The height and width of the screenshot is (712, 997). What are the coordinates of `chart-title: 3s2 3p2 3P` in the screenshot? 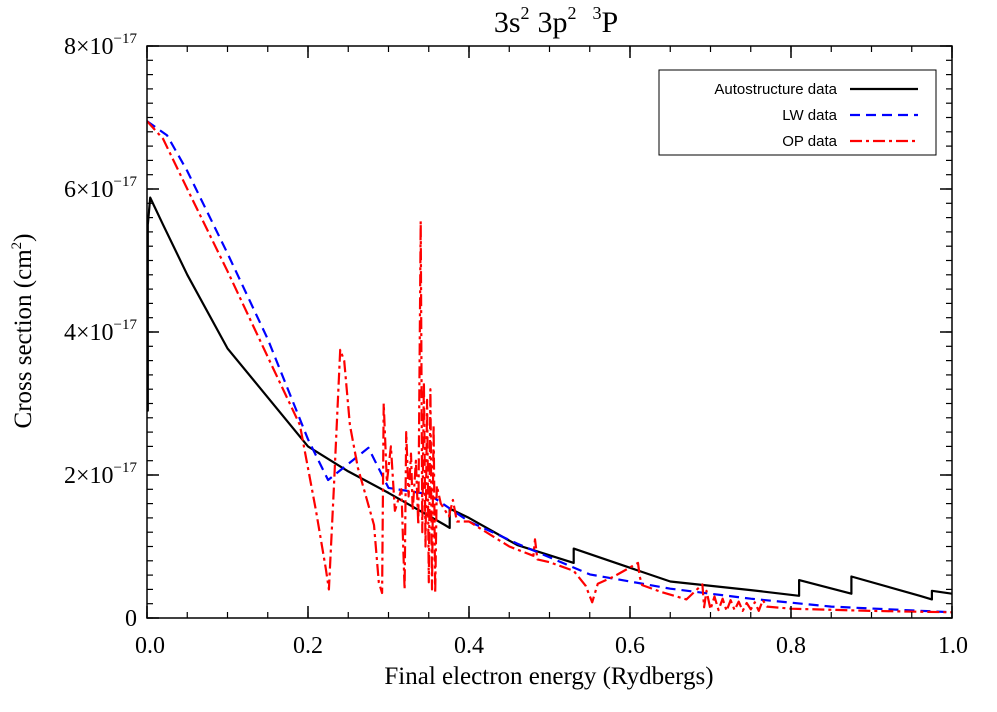 It's located at (556, 21).